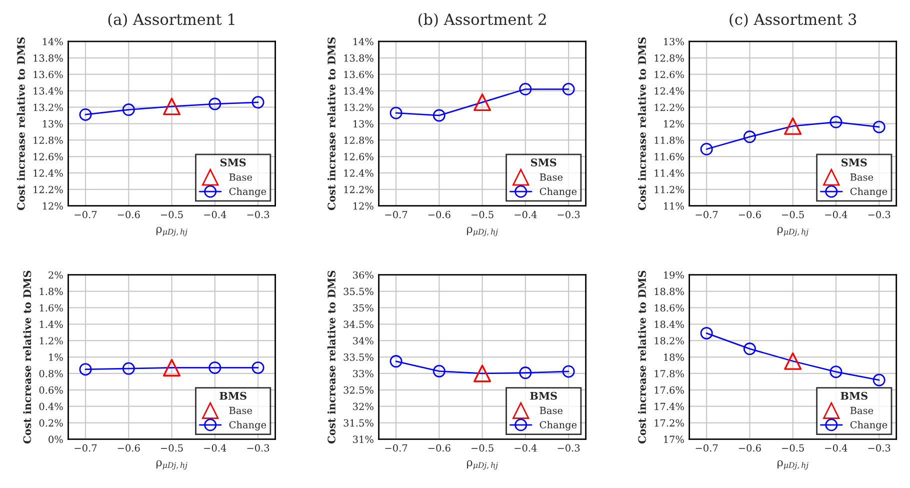  What do you see at coordinates (51, 374) in the screenshot?
I see `y-tick-label: 0.8%` at bounding box center [51, 374].